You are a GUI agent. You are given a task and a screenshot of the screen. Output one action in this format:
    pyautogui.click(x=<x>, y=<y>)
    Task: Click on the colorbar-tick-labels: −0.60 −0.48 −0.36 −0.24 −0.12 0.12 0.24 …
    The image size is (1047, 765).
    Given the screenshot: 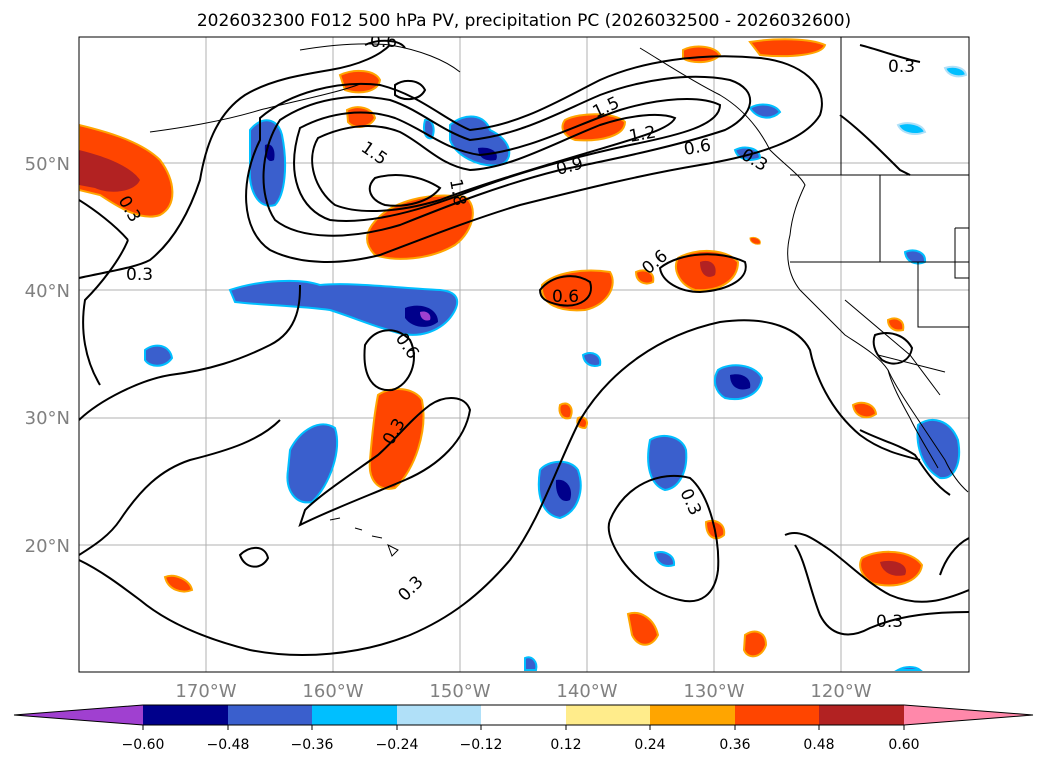 What is the action you would take?
    pyautogui.click(x=521, y=745)
    